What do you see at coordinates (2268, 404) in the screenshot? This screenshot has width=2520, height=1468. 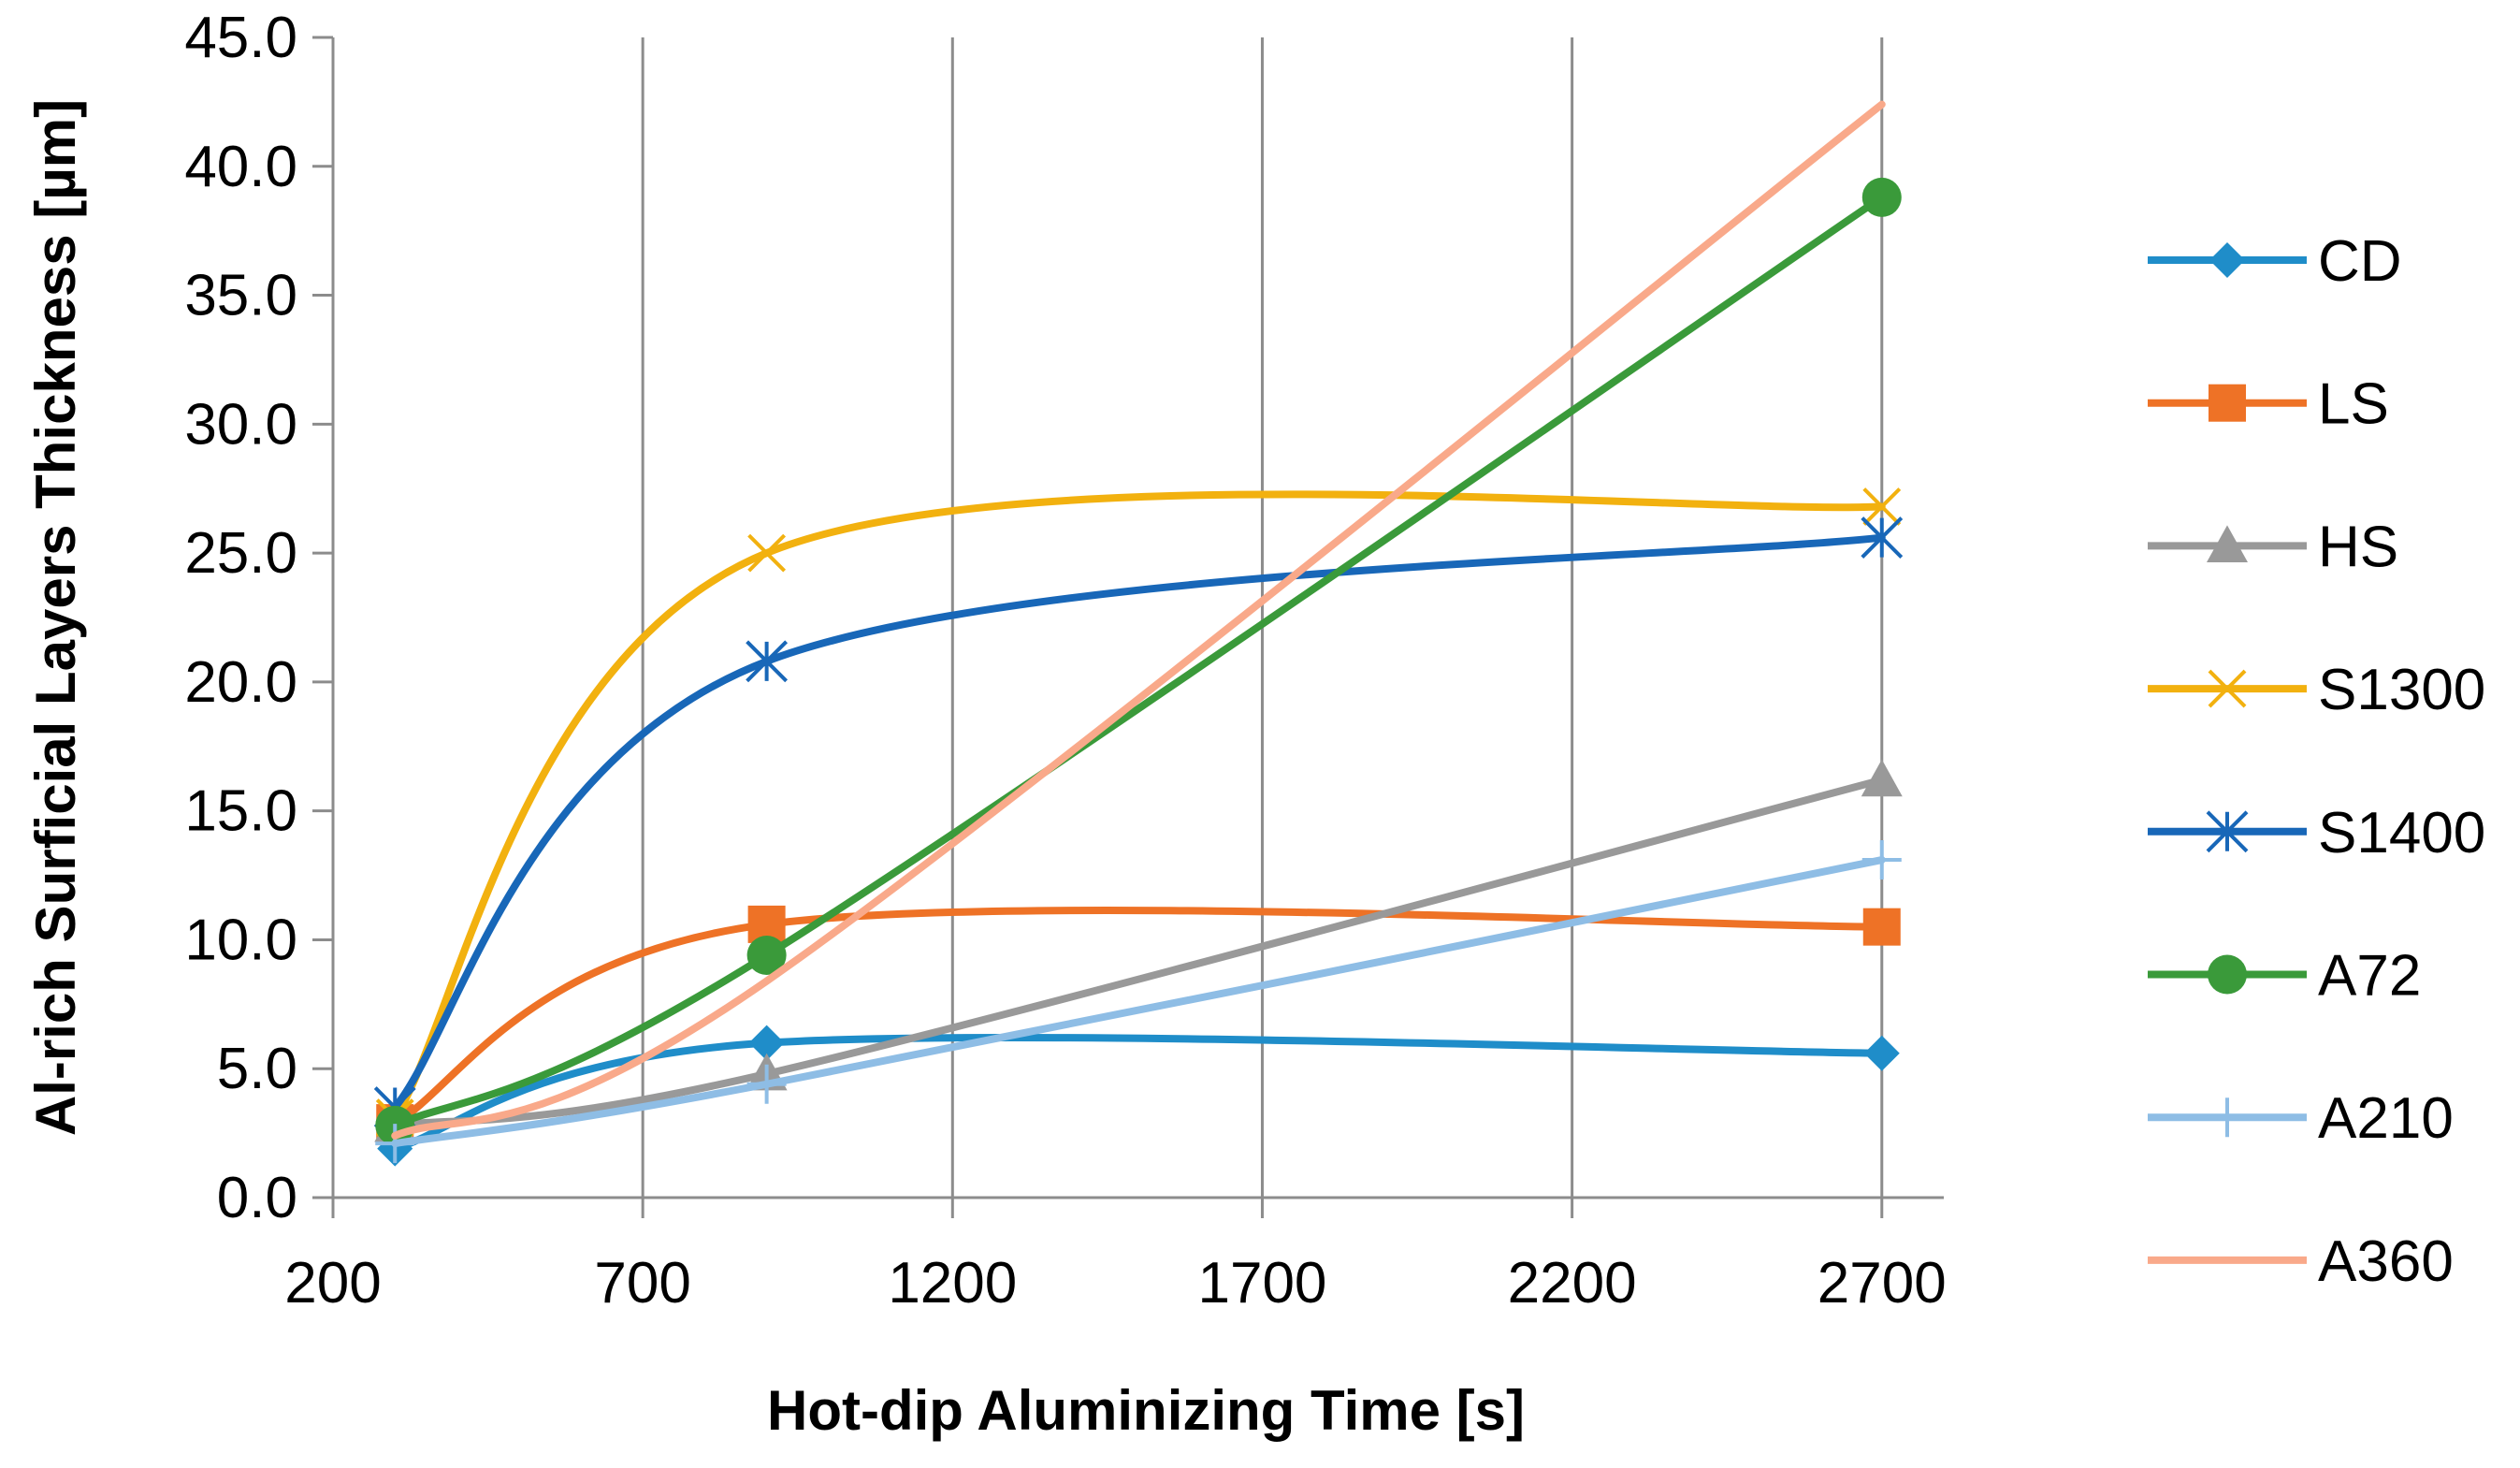 I see `legend-item-ls: LS` at bounding box center [2268, 404].